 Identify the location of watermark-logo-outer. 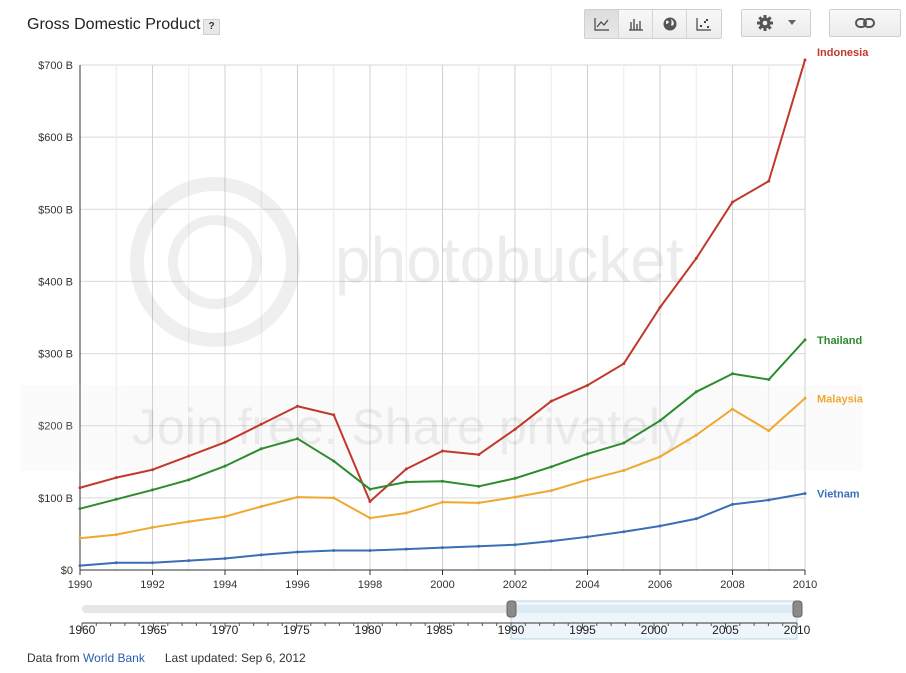
(215, 262).